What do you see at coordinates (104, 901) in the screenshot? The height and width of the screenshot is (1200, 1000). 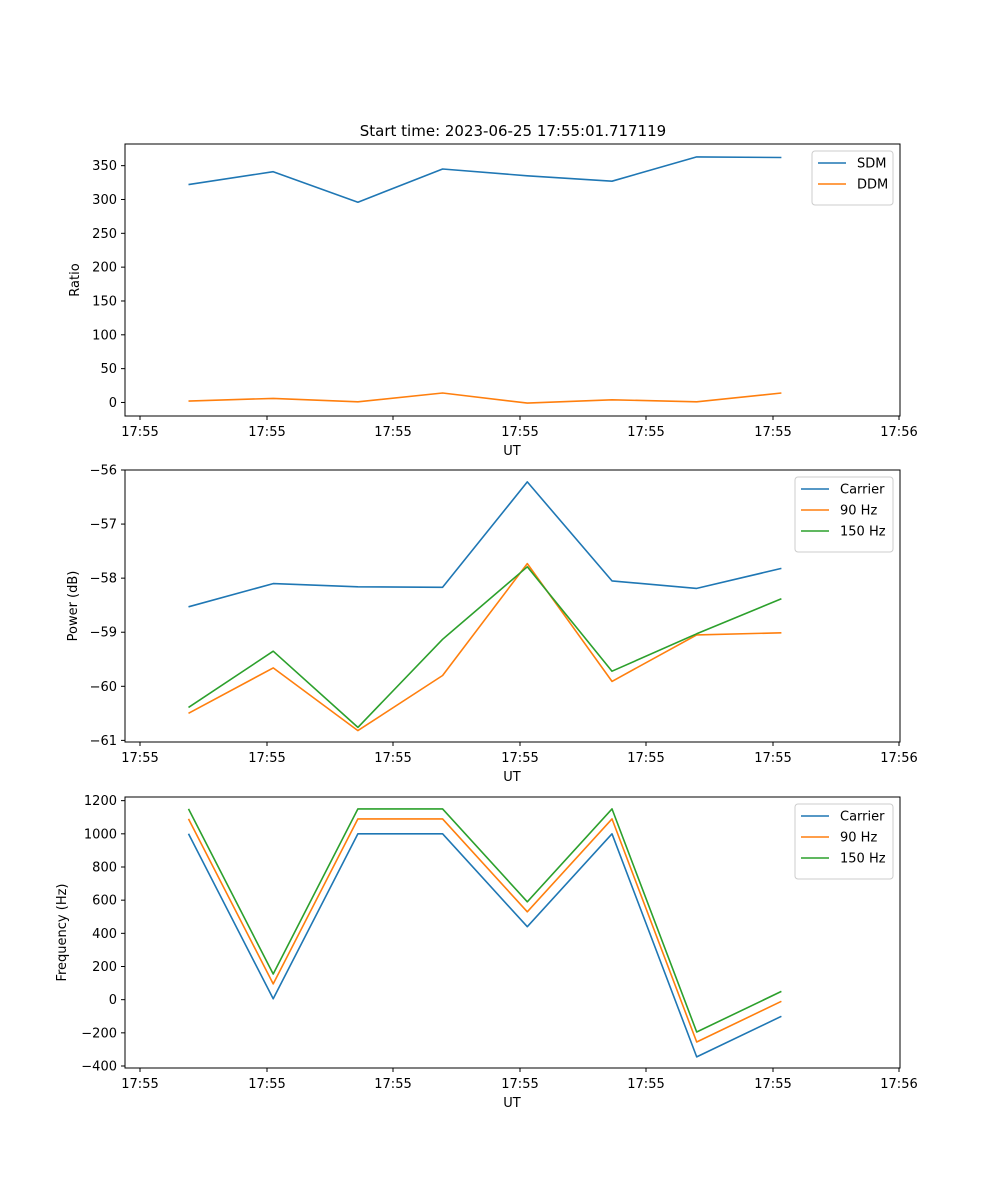 I see `y-tick-label: 600` at bounding box center [104, 901].